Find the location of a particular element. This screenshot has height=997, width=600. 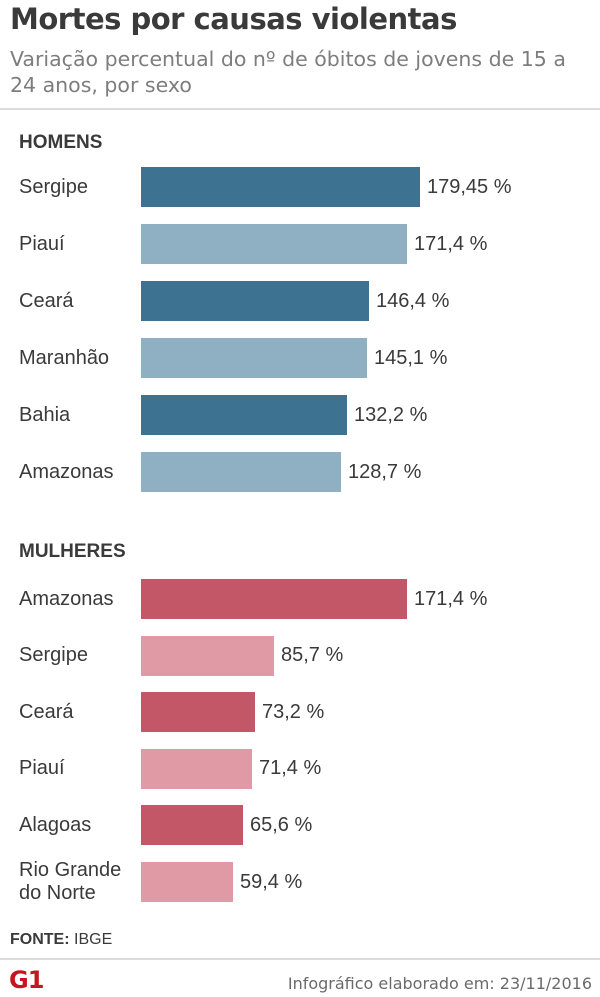

bar-row: Sergipe 85,7 % is located at coordinates (300, 655).